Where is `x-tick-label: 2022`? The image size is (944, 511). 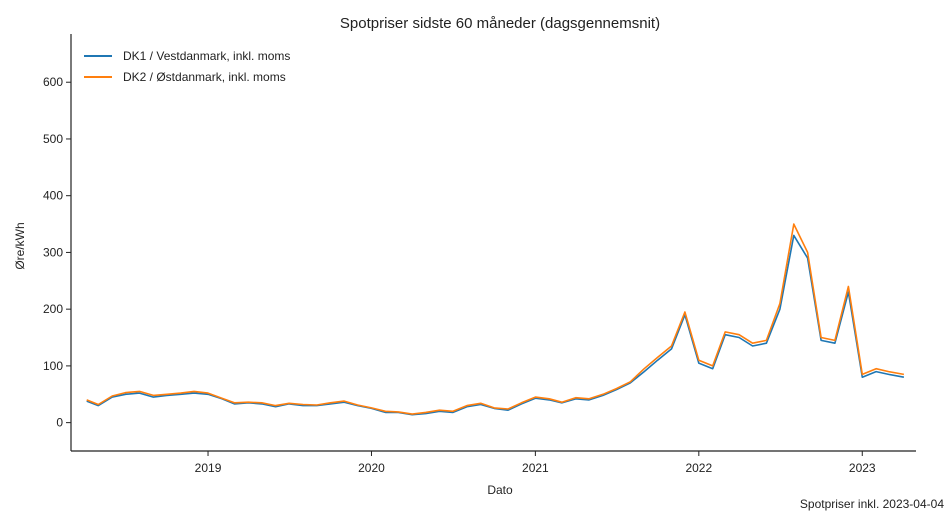 x-tick-label: 2022 is located at coordinates (698, 468).